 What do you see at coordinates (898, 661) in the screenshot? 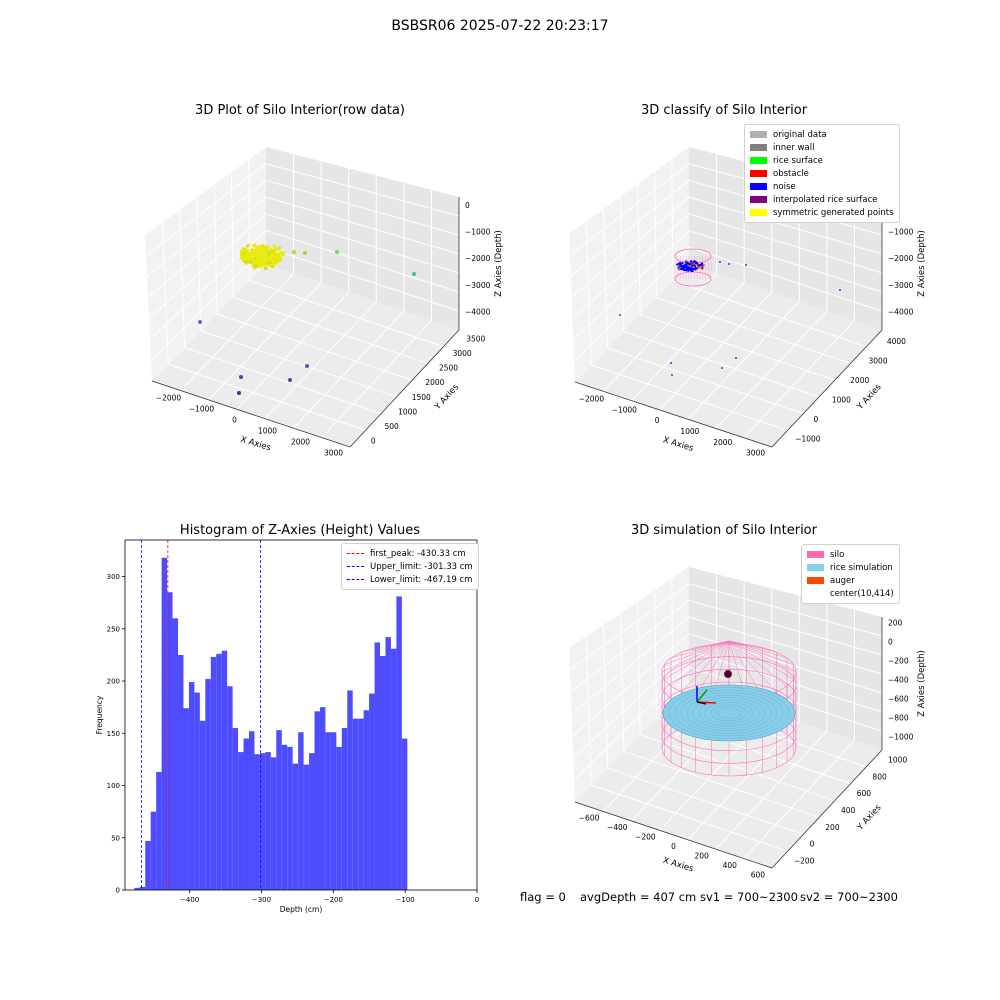
I see `z-tick-label: −200` at bounding box center [898, 661].